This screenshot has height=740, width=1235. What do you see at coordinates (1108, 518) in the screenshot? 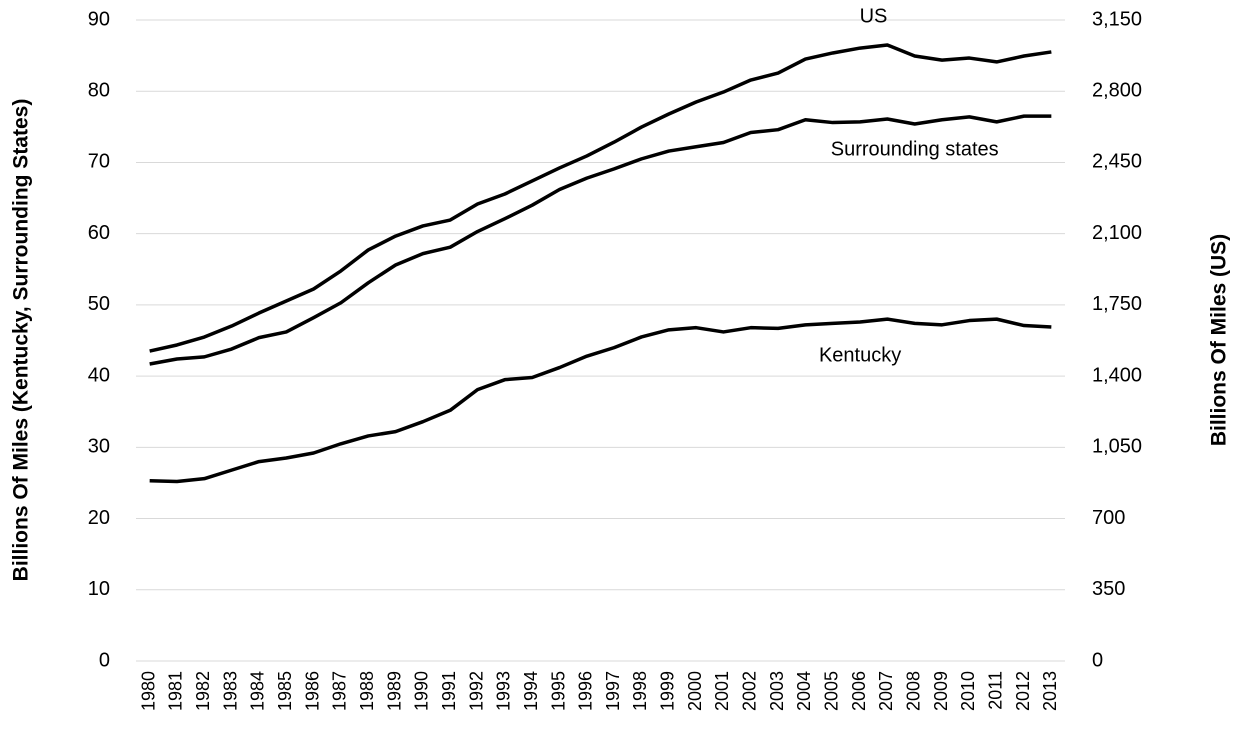
I see `y2-tick-label: 700` at bounding box center [1108, 518].